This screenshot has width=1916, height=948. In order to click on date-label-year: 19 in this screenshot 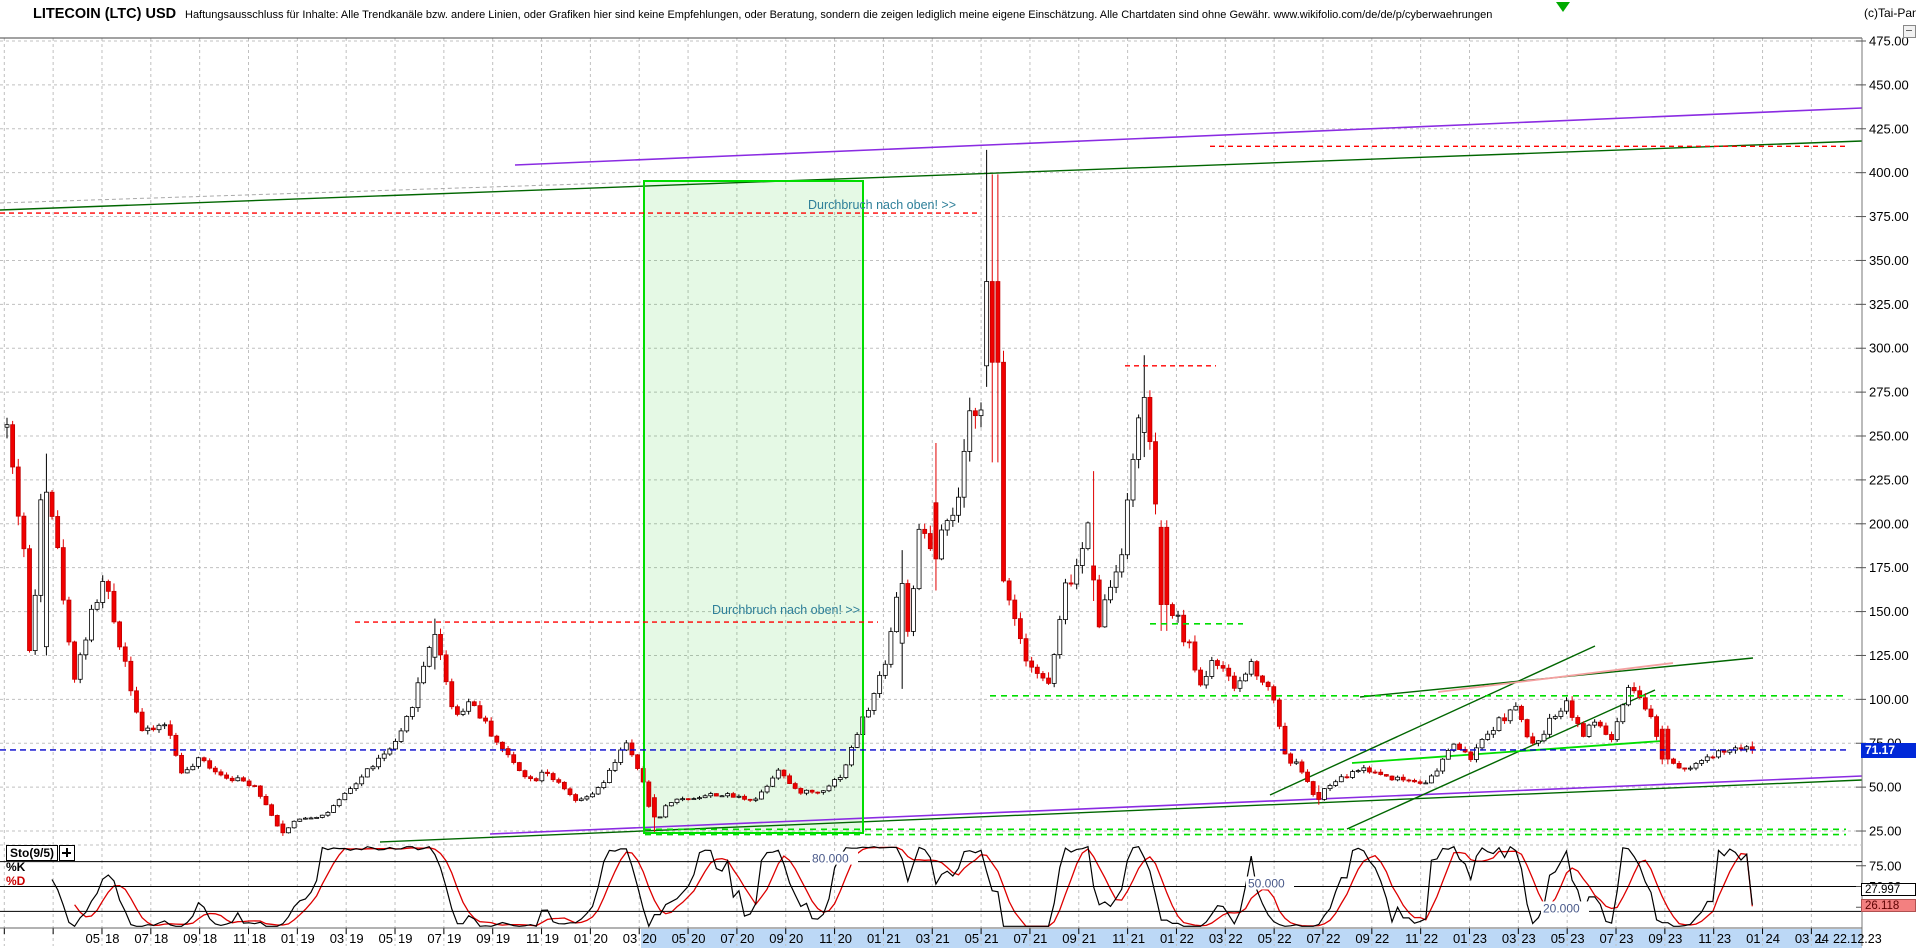, I will do `click(454, 938)`.